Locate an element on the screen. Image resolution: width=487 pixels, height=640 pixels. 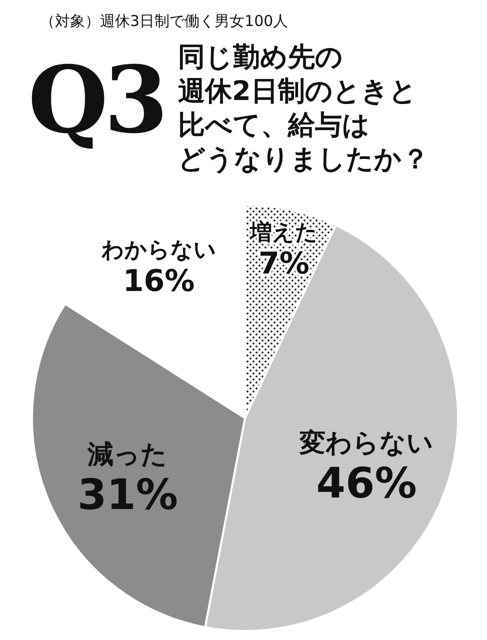
data-label: 31% is located at coordinates (127, 494).